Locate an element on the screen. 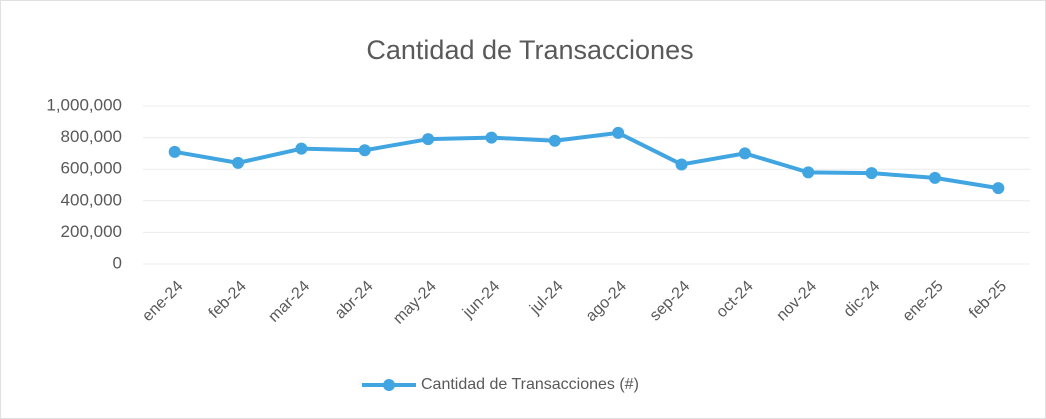  series-line is located at coordinates (586, 160).